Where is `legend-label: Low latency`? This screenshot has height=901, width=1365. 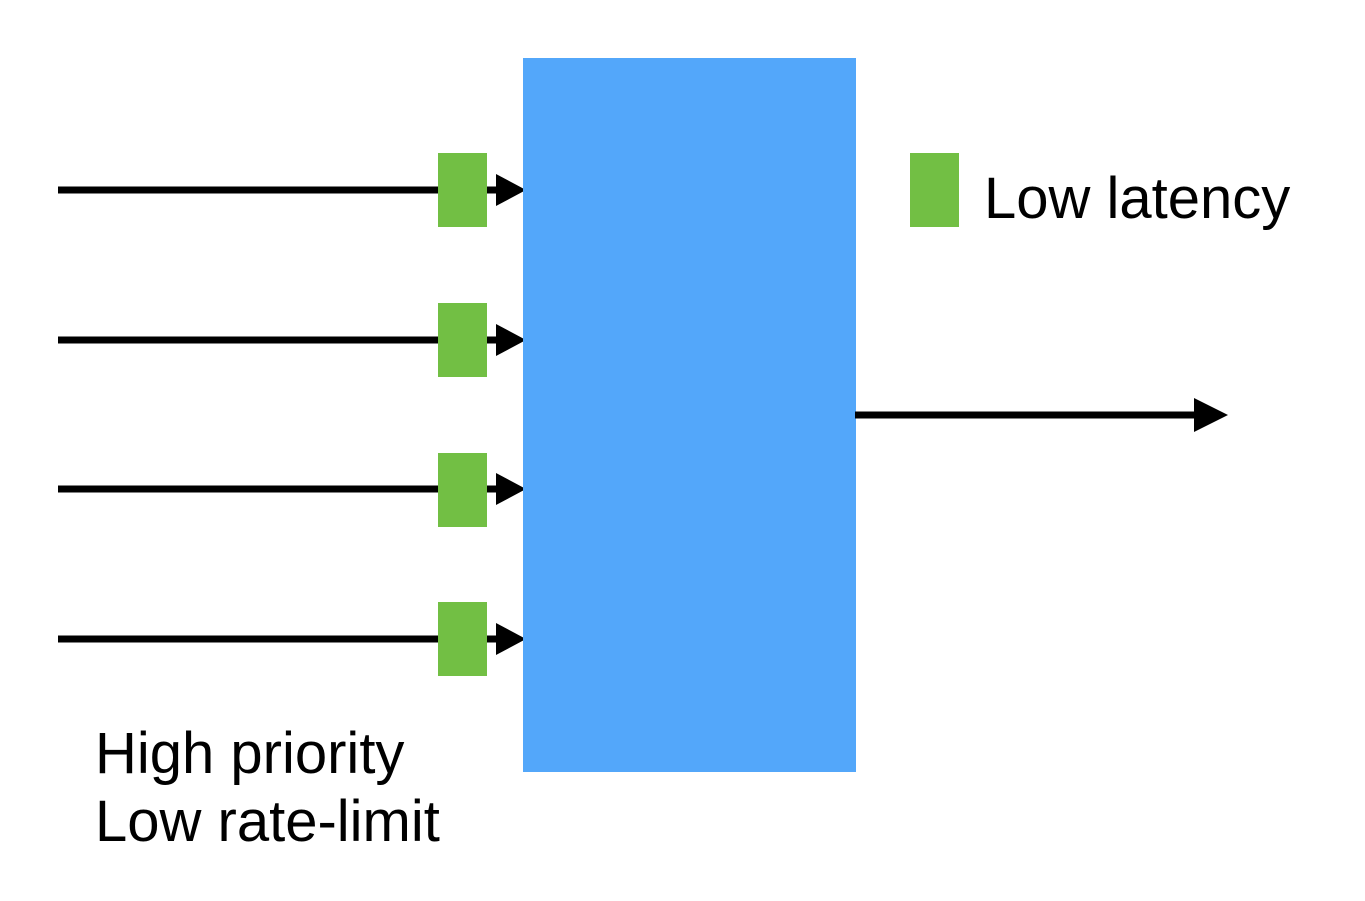
legend-label: Low latency is located at coordinates (1137, 198).